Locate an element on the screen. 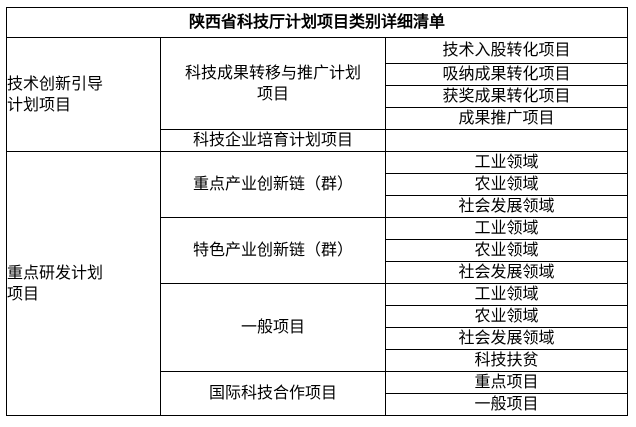 The height and width of the screenshot is (427, 636). item-cell: 获奖成果转化项目 is located at coordinates (506, 96).